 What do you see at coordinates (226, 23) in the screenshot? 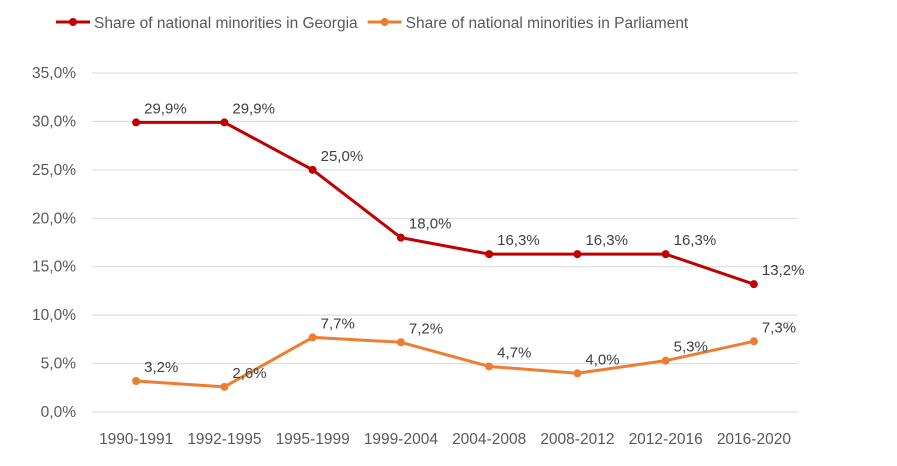
I see `legend-label: Share of national minorities in Georgia` at bounding box center [226, 23].